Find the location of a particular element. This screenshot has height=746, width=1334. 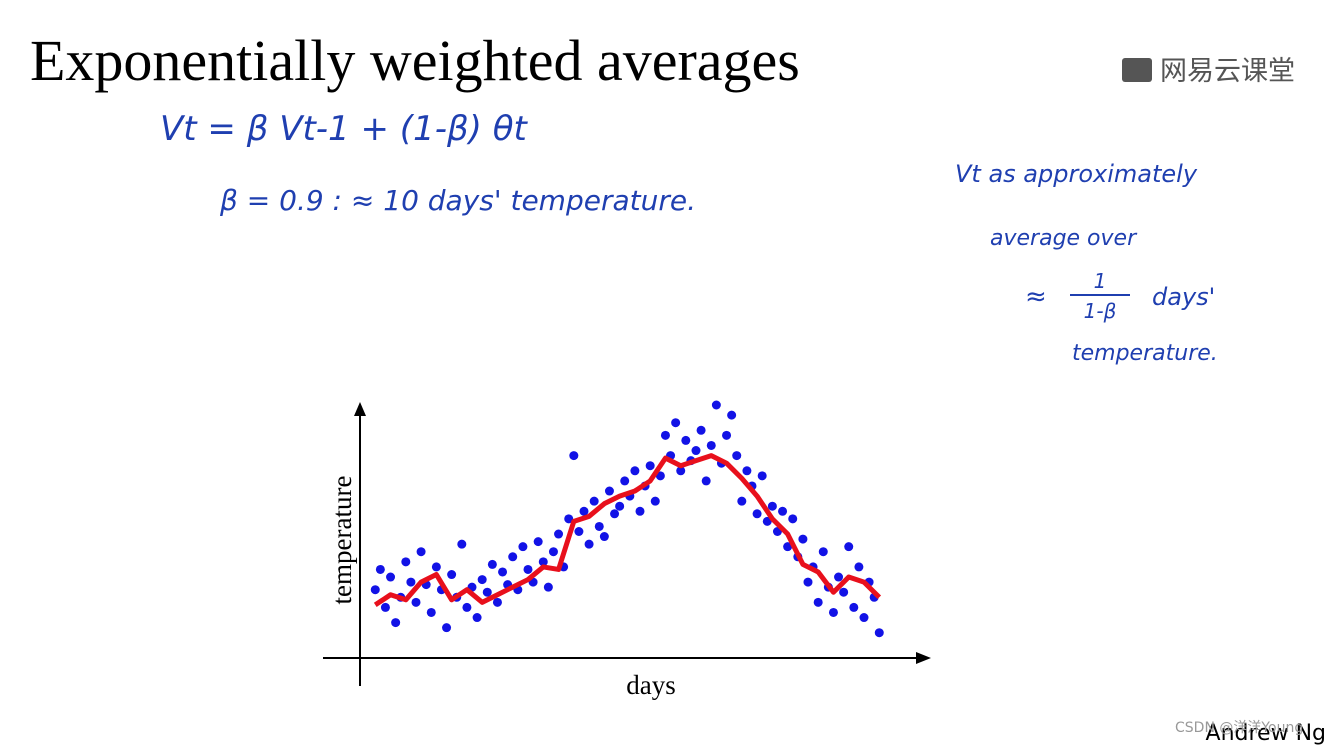

fraction-numerator: 1 is located at coordinates (1100, 281).